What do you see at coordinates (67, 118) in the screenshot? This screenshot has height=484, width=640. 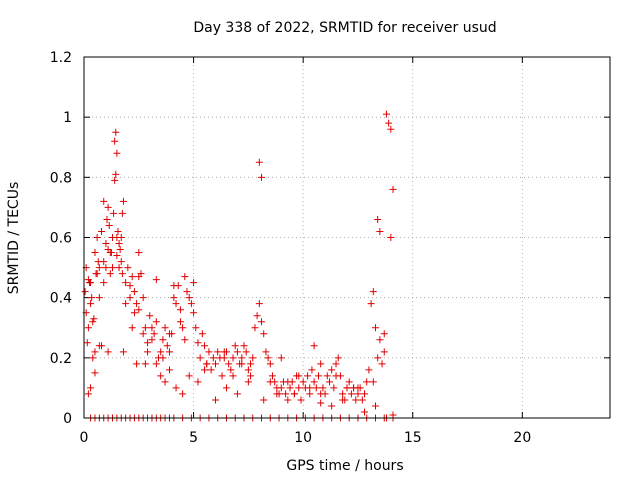 I see `y-tick-label: 1` at bounding box center [67, 118].